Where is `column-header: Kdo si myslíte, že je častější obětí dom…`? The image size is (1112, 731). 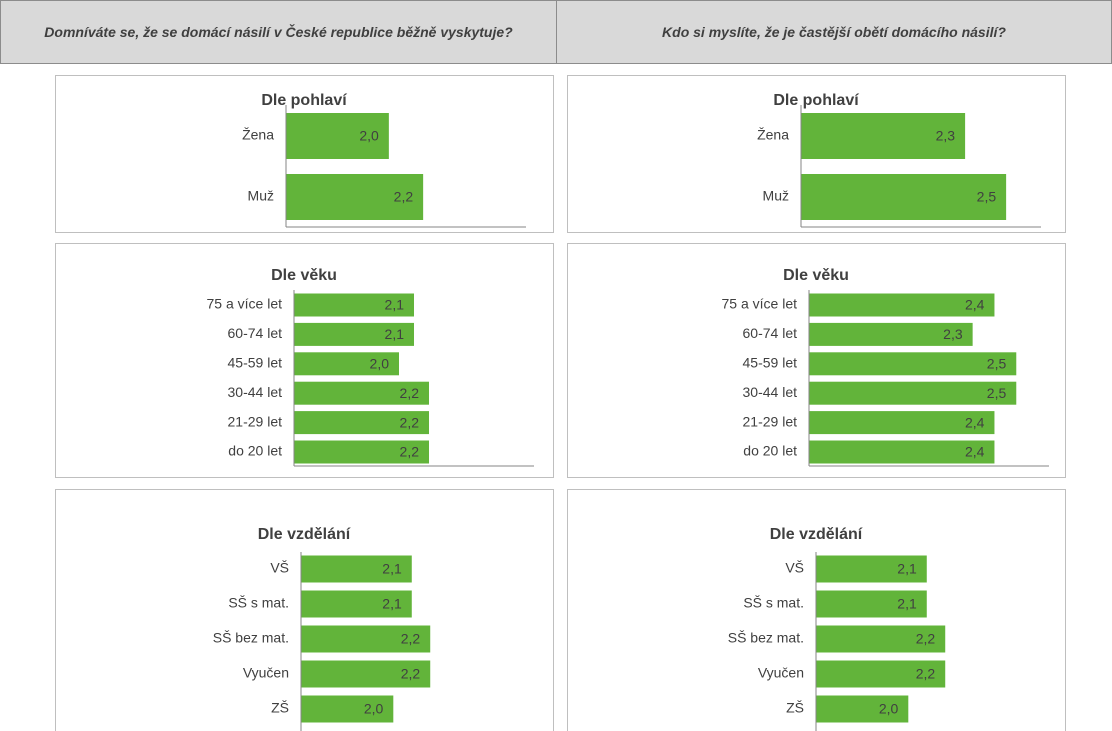 column-header: Kdo si myslíte, že je častější obětí dom… is located at coordinates (834, 32).